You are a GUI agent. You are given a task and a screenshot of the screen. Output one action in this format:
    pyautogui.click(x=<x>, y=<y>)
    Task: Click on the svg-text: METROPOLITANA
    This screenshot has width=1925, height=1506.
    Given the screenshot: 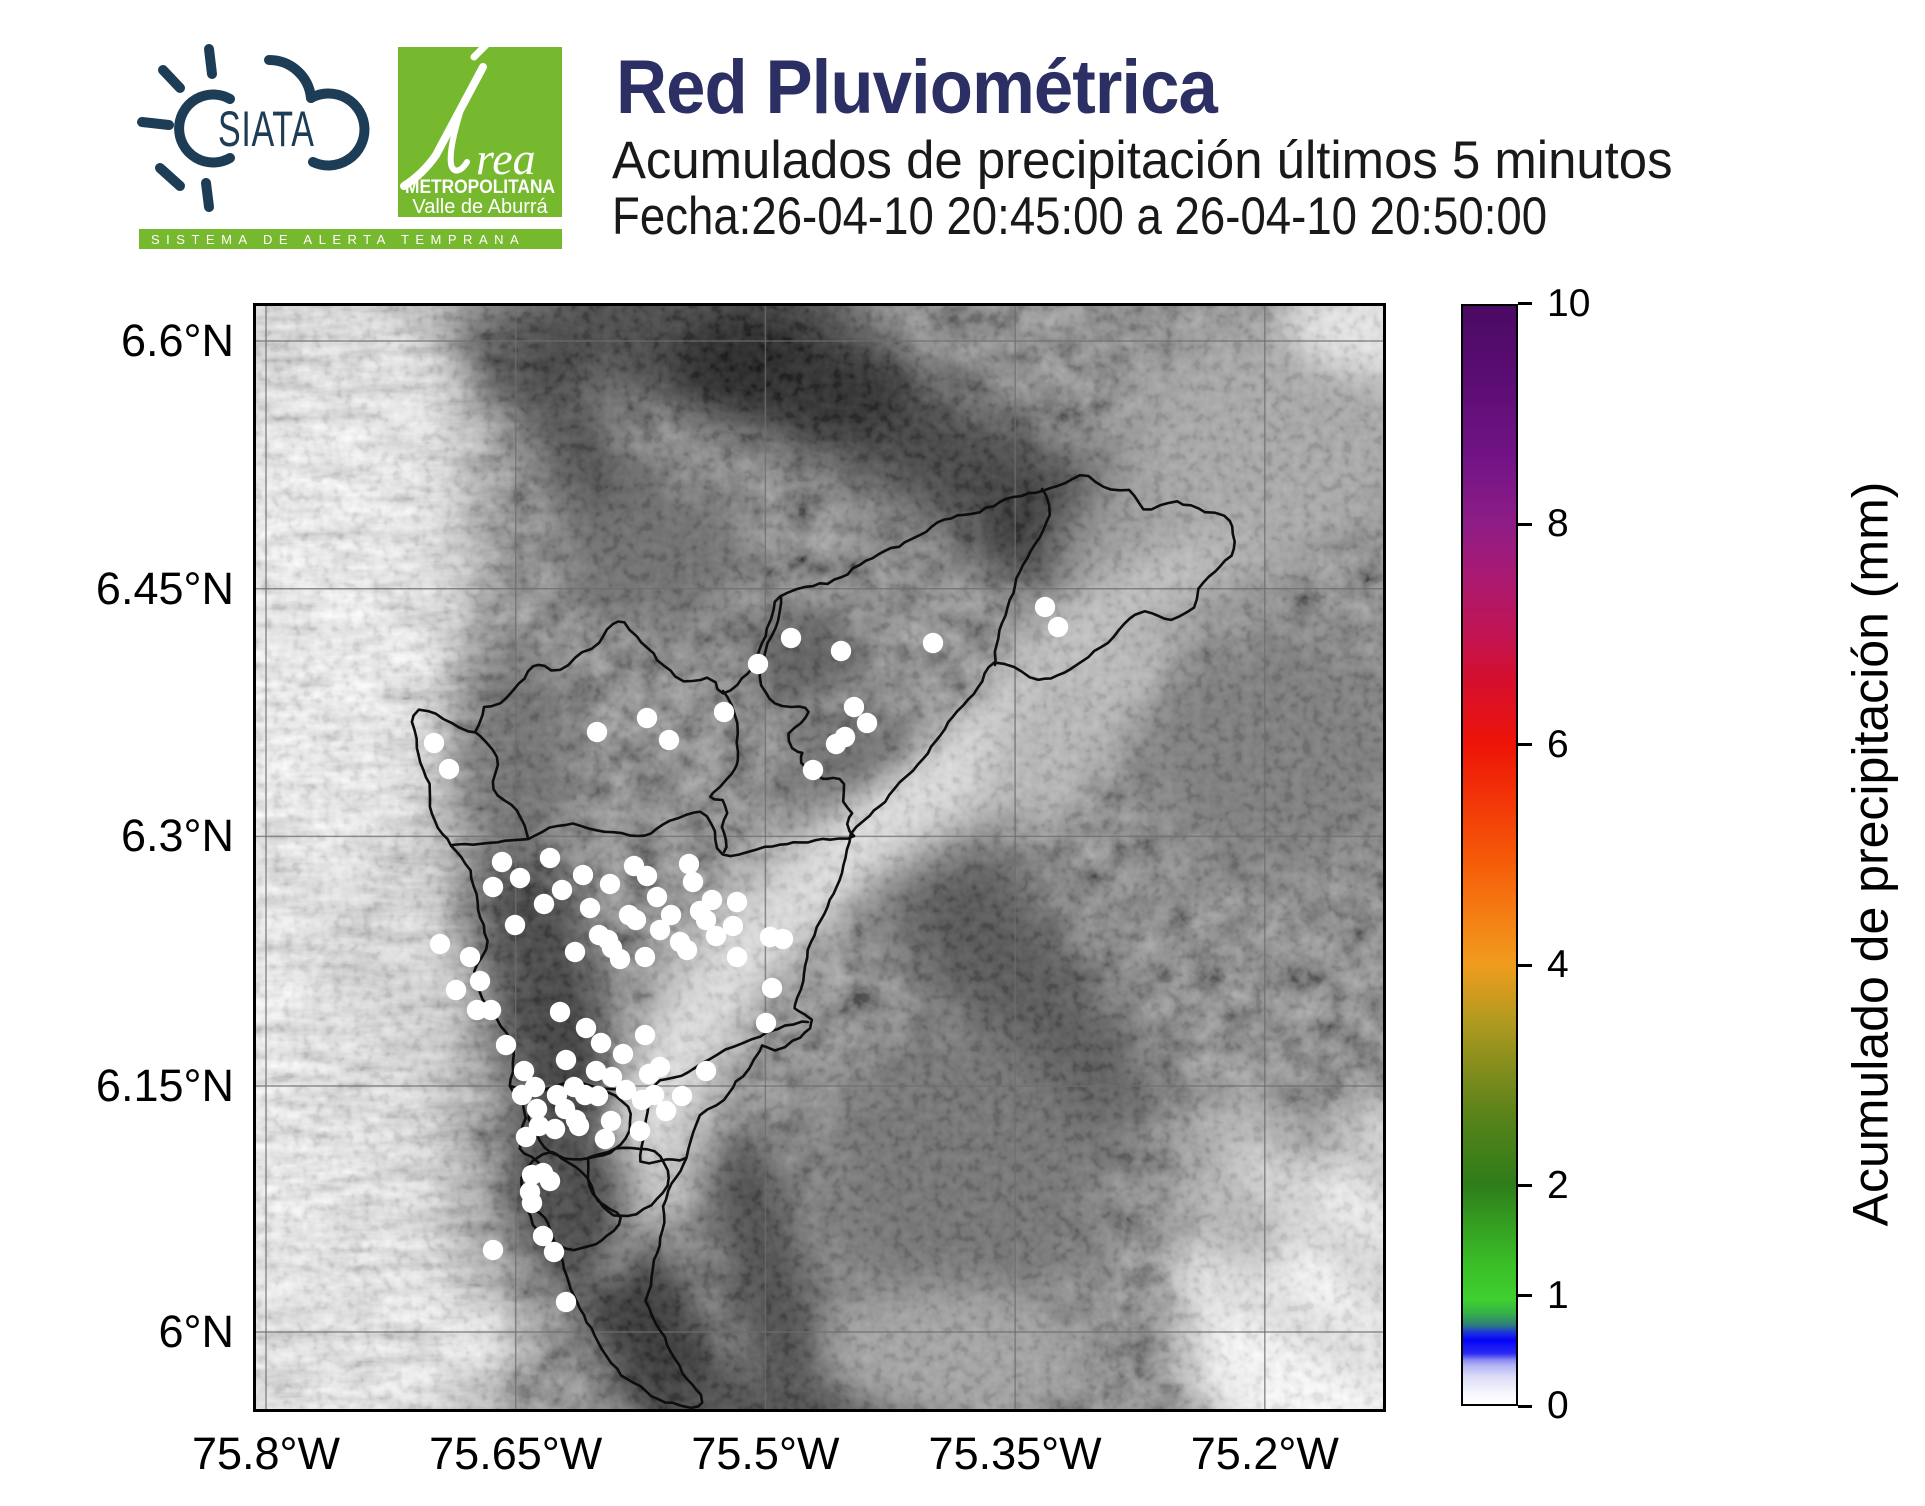 What is the action you would take?
    pyautogui.click(x=480, y=187)
    